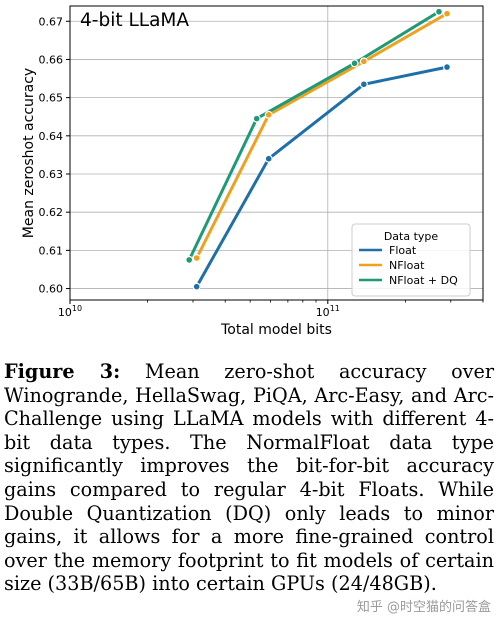 This screenshot has width=501, height=625. I want to click on legend-entry-label: NFloat + DQ, so click(423, 280).